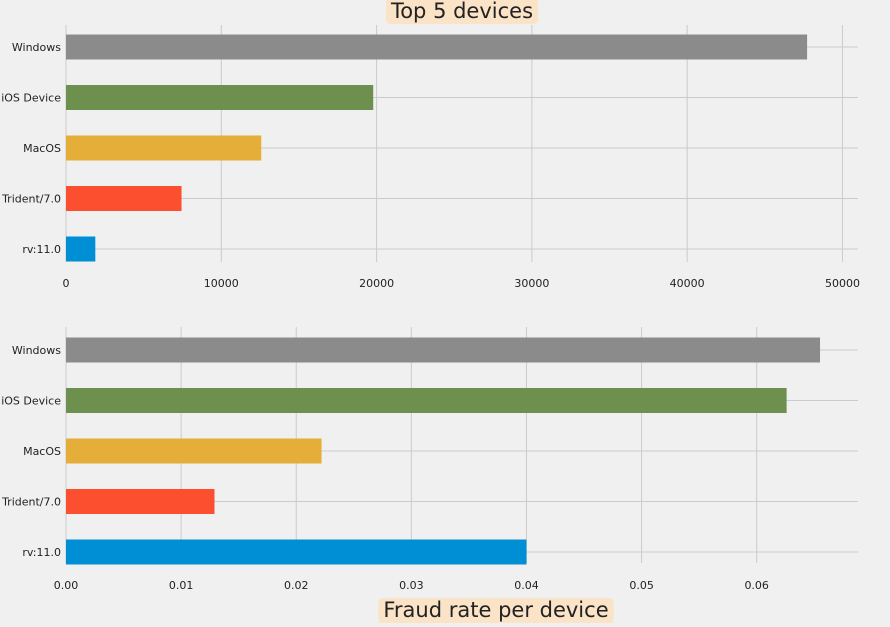 Image resolution: width=890 pixels, height=627 pixels. What do you see at coordinates (687, 283) in the screenshot?
I see `x-tick-label: 40000` at bounding box center [687, 283].